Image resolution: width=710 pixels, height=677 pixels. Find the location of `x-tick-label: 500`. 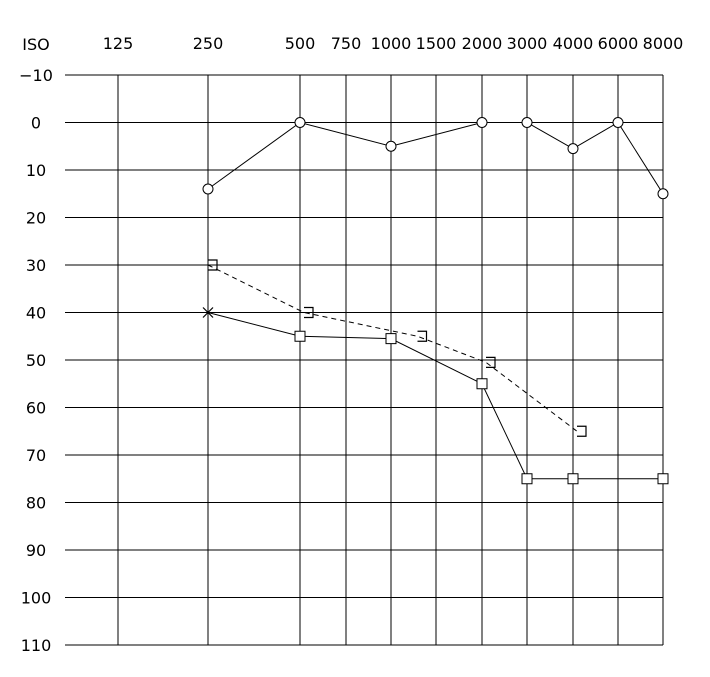

x-tick-label: 500 is located at coordinates (300, 43).